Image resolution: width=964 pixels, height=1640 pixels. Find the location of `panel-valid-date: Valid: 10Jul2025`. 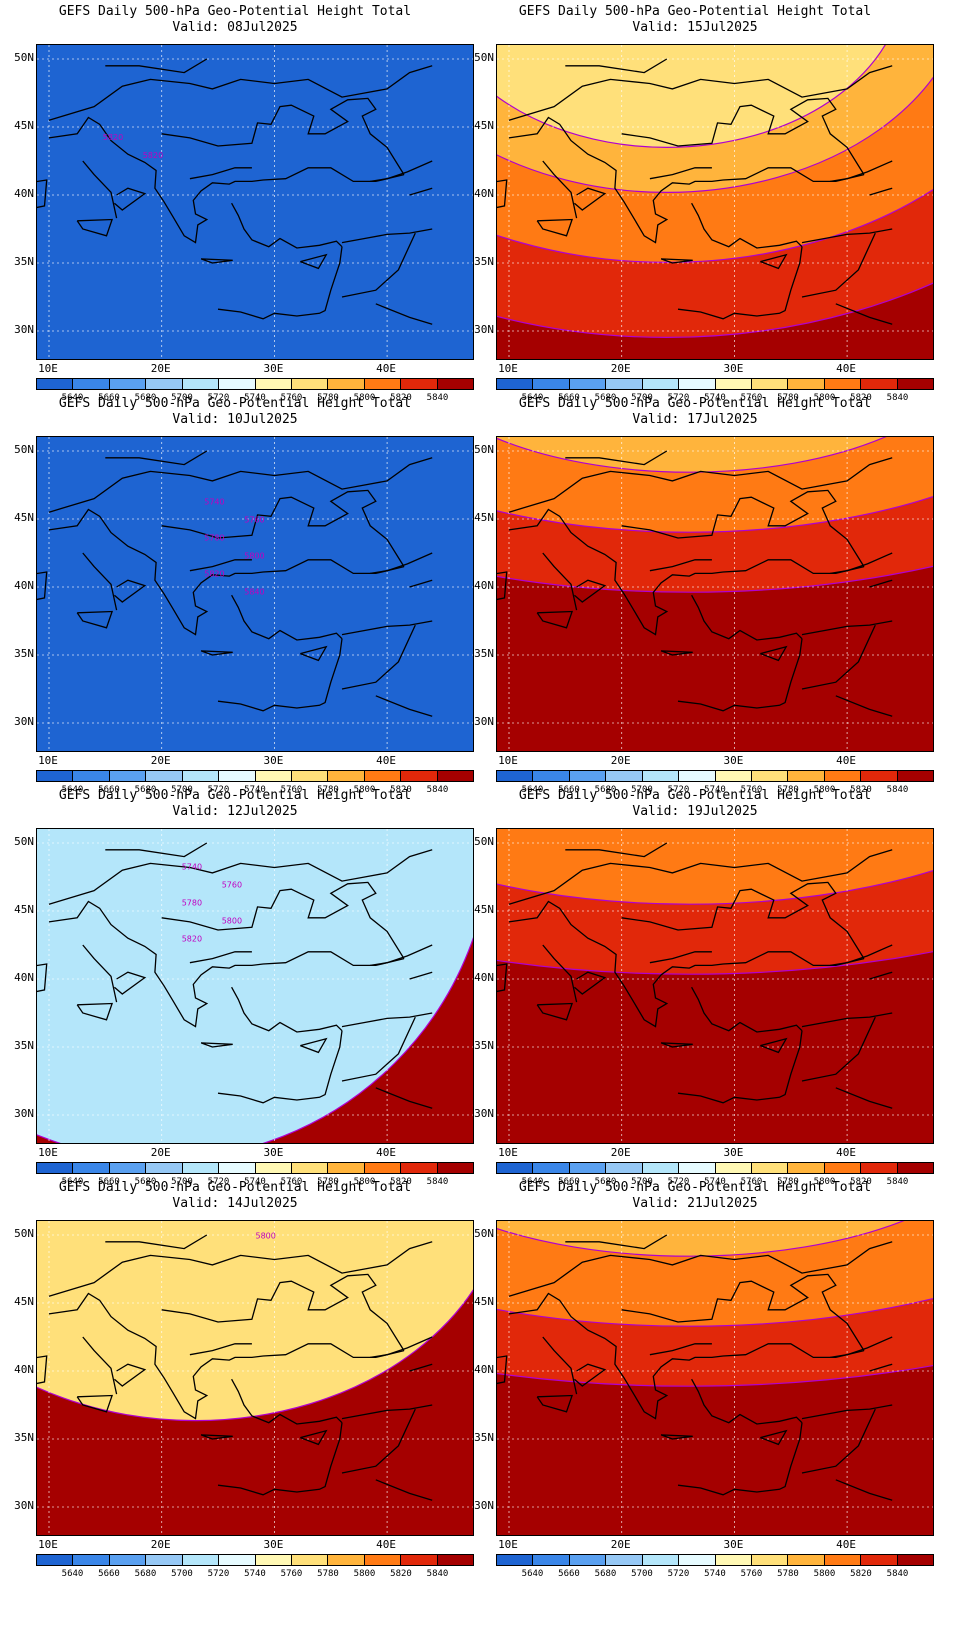

panel-valid-date: Valid: 10Jul2025 is located at coordinates (235, 419).